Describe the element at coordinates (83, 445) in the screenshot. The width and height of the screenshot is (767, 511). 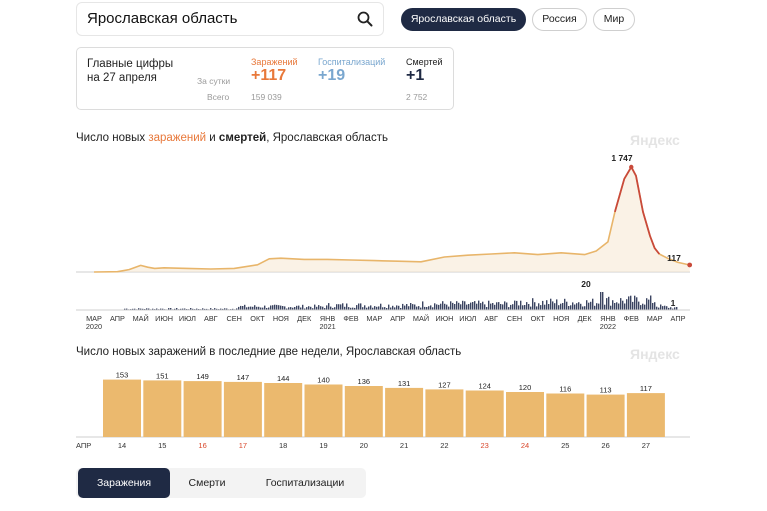
I see `chart2-month-label: АПР` at that location.